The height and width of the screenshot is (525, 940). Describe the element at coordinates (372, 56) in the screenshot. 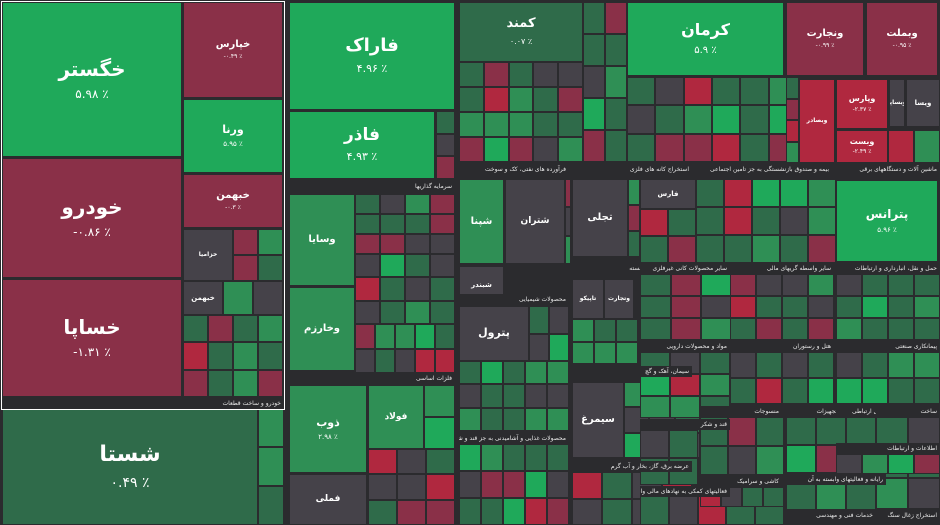

I see `tile-9: فاراک ۴.۹۶ ٪` at that location.